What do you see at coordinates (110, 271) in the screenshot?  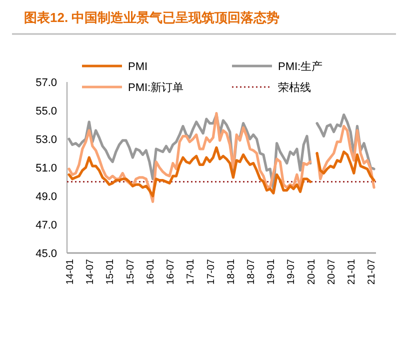 I see `x-tick-label: 15-01` at bounding box center [110, 271].